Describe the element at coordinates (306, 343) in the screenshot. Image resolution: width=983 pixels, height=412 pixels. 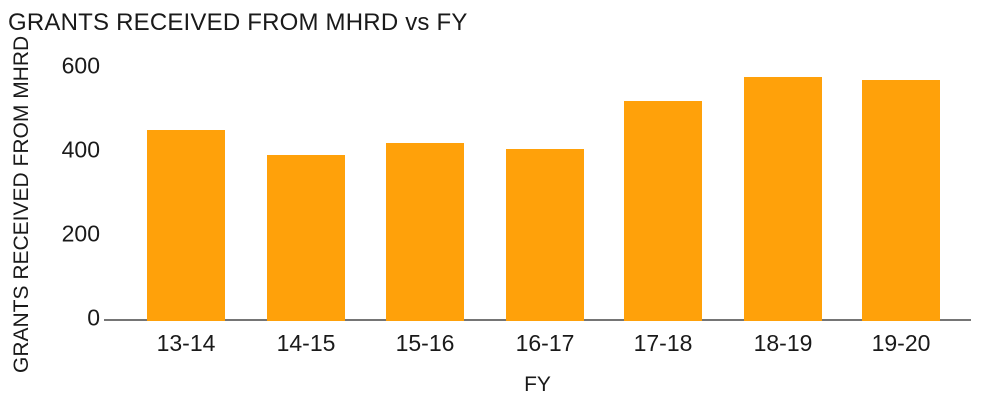
I see `x-tick-14-15: 14-15` at that location.